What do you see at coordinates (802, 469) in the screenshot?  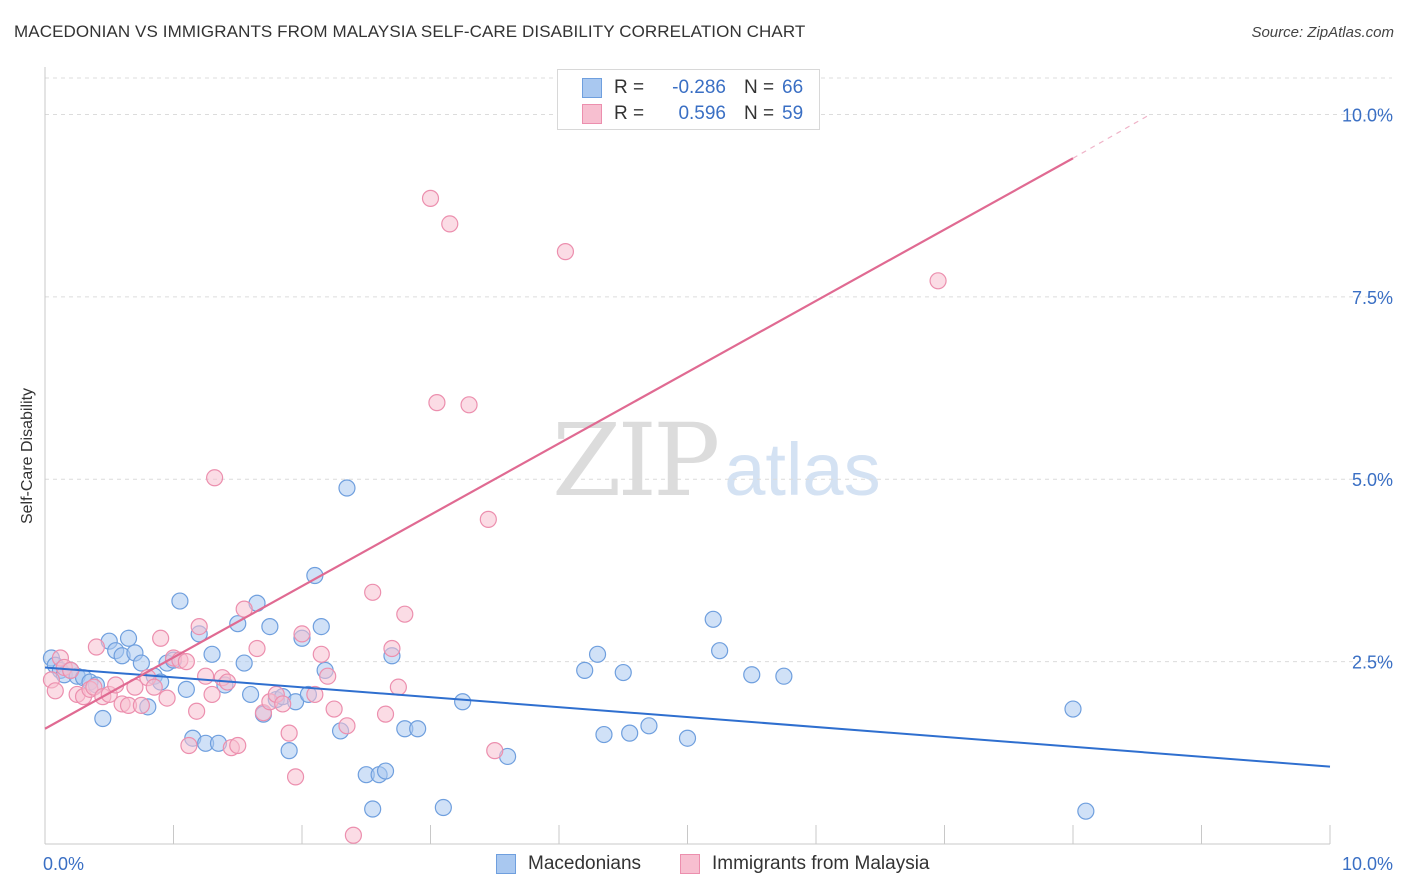 I see `watermark-atlas: atlas` at bounding box center [802, 469].